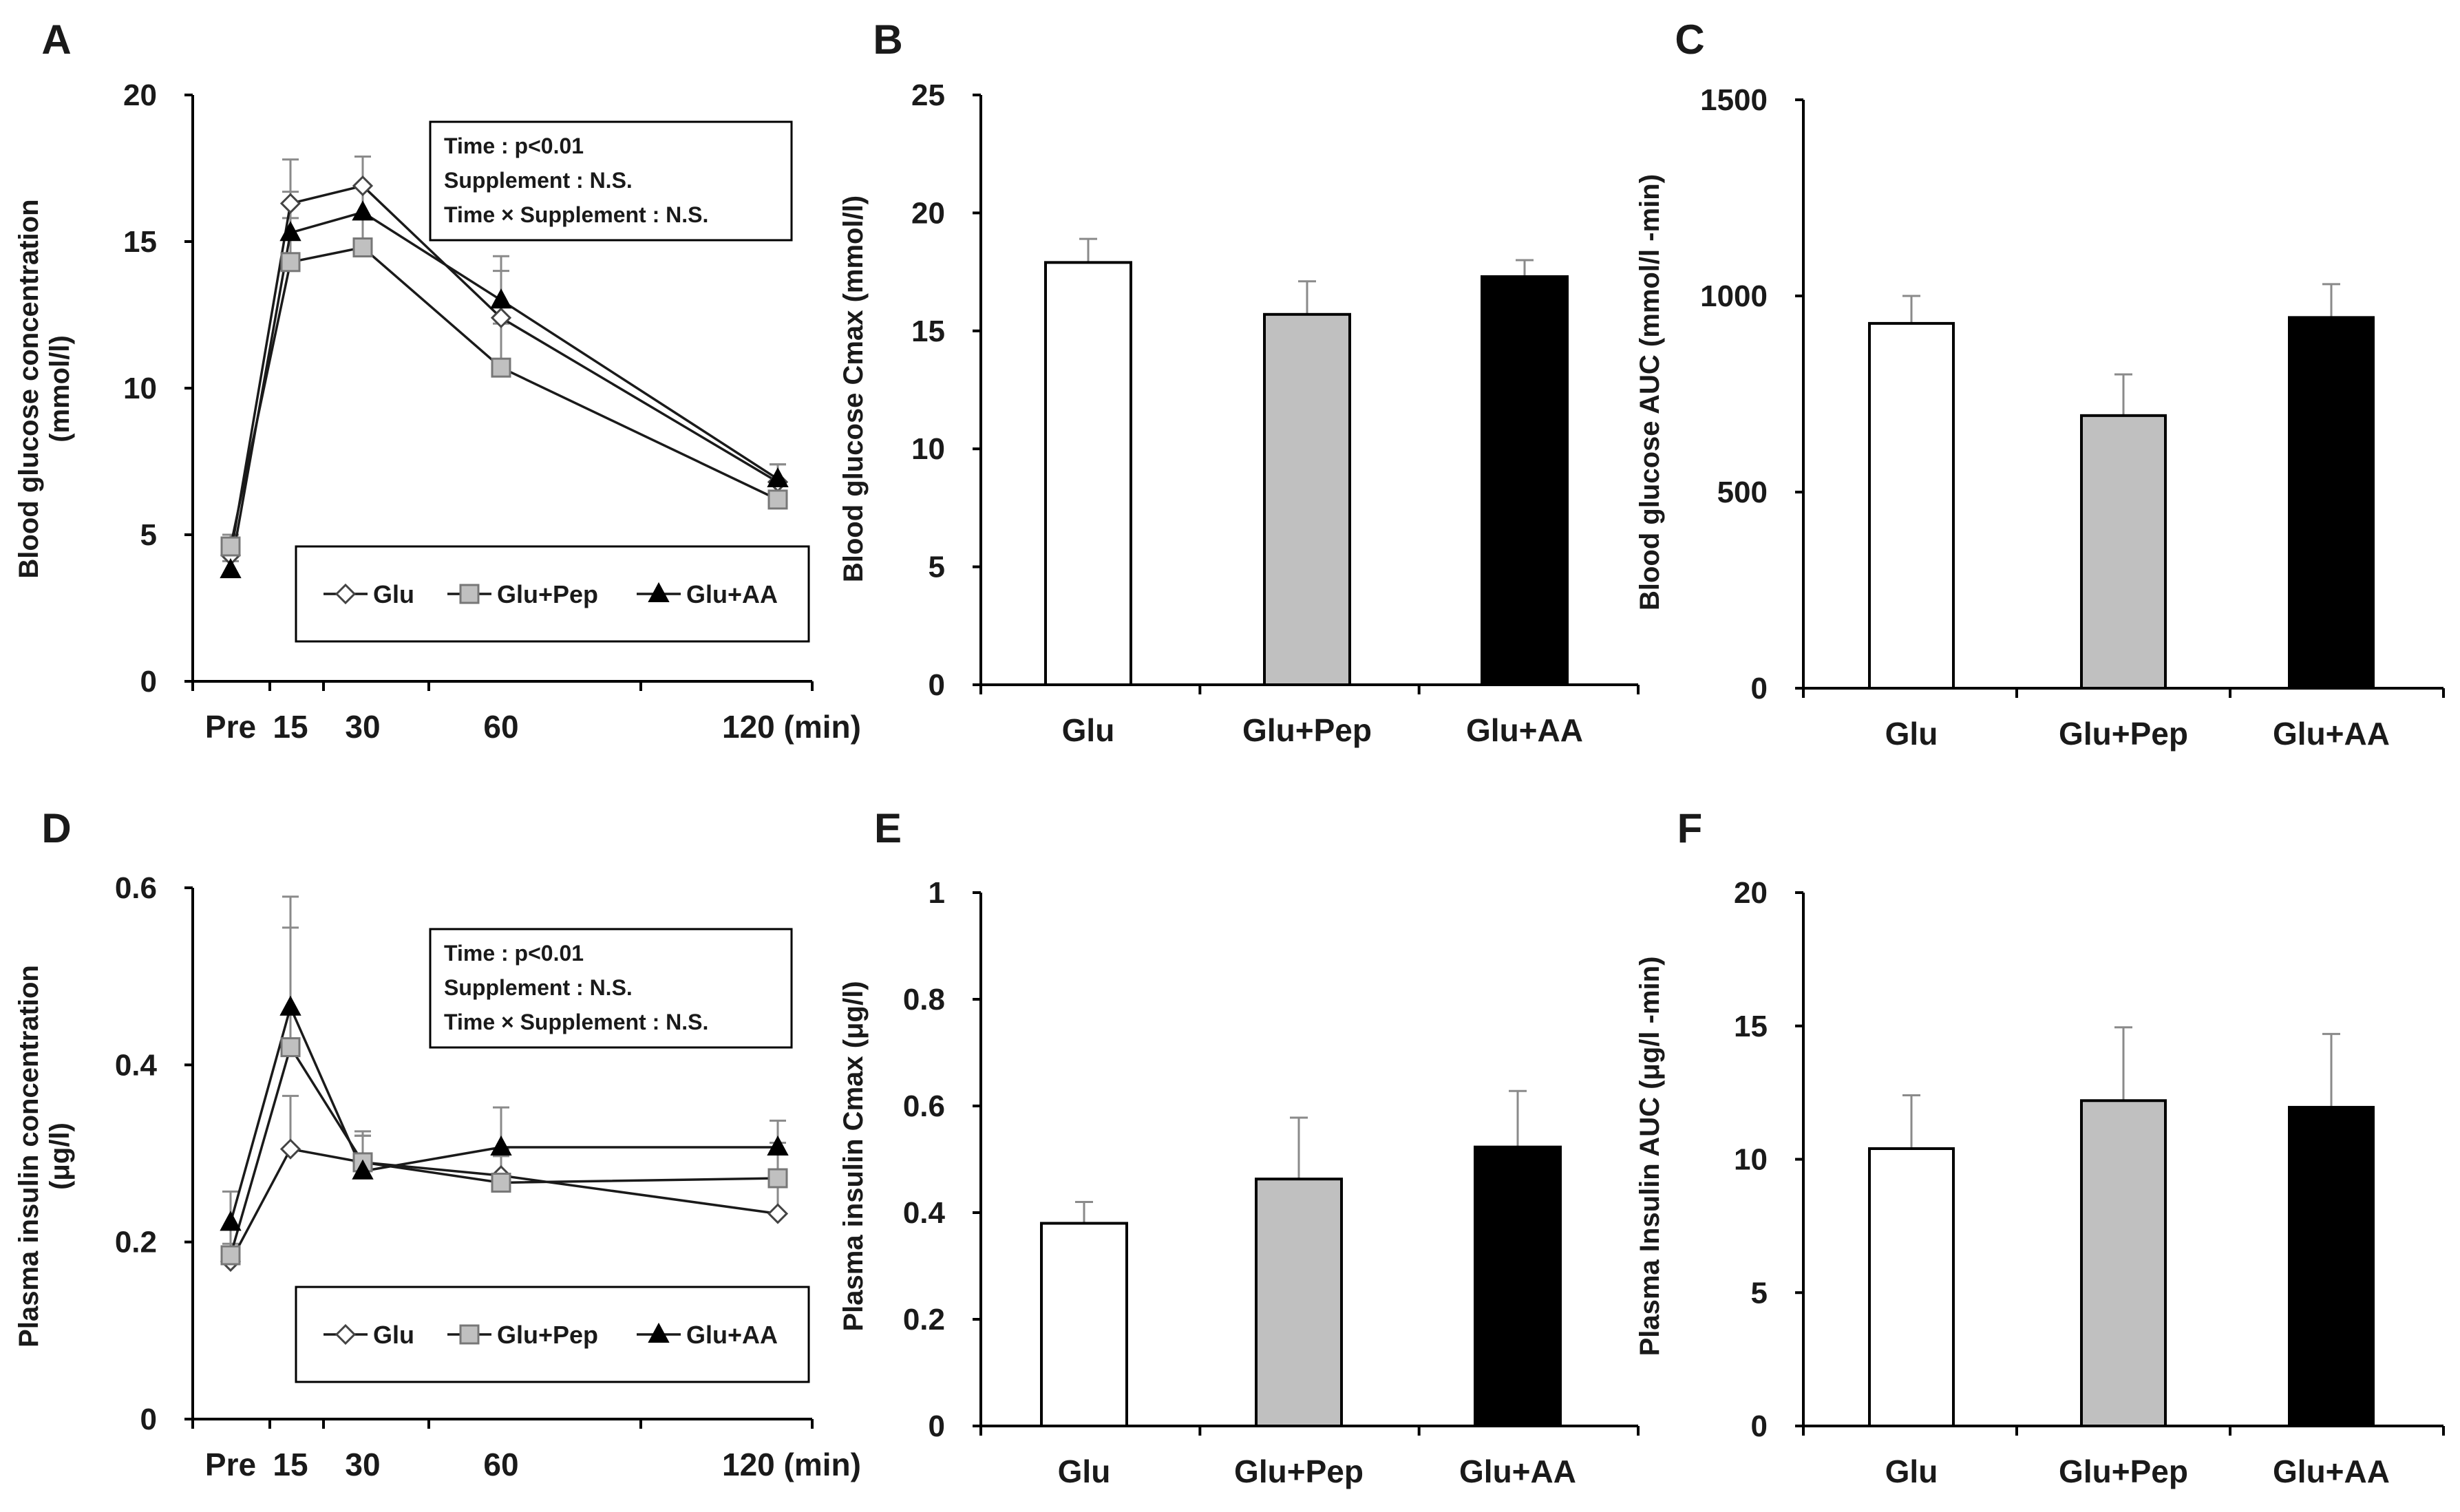  I want to click on panel-letter-e: E, so click(888, 828).